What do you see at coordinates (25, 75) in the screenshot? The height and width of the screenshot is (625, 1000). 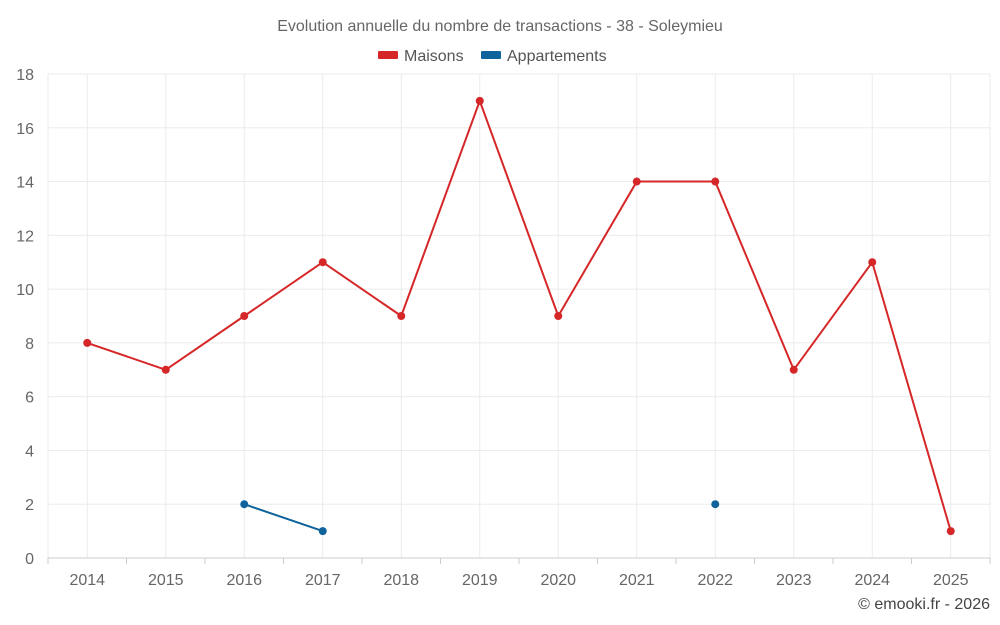 I see `y-tick-label: 18` at bounding box center [25, 75].